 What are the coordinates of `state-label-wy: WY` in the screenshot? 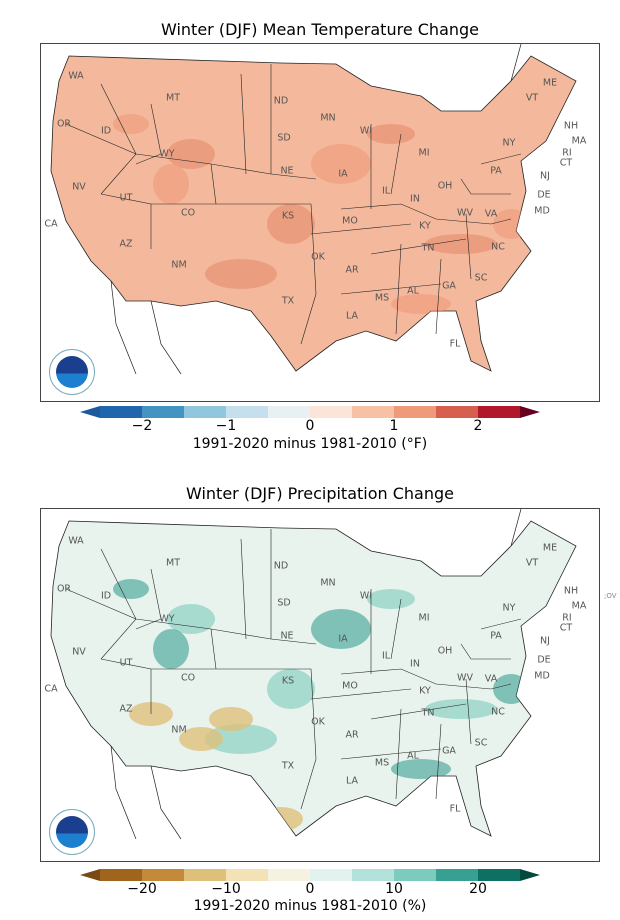 It's located at (167, 619).